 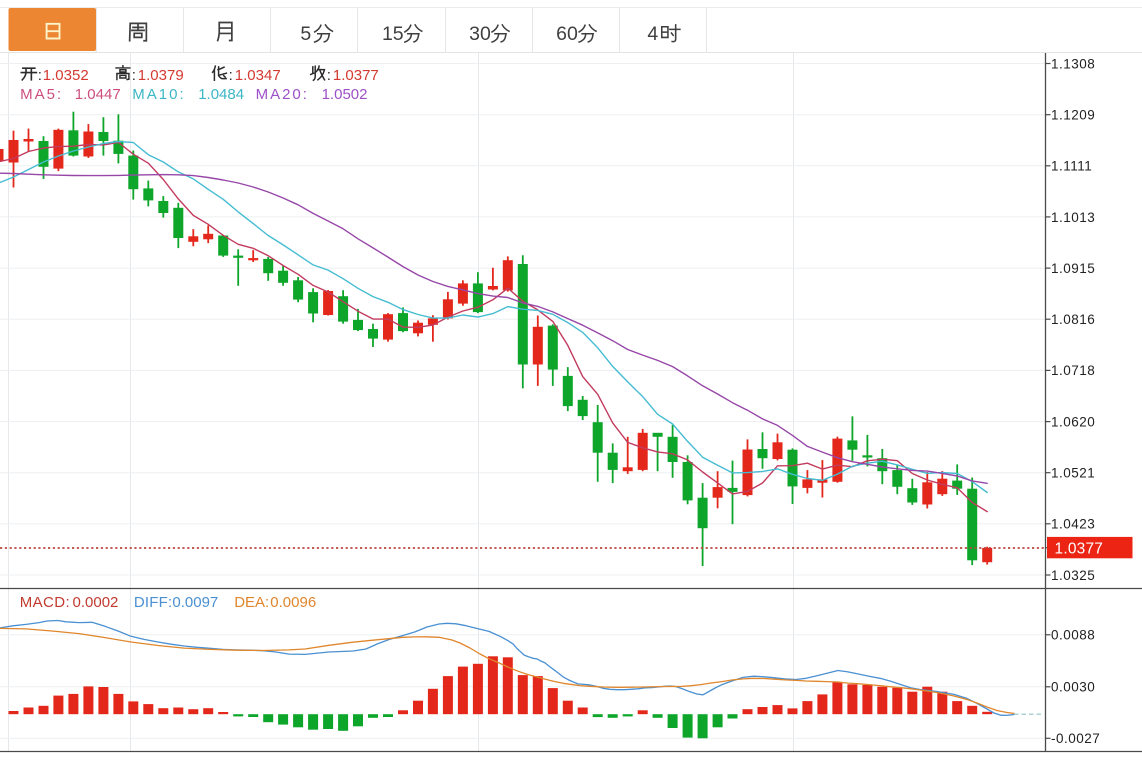 I want to click on svg-text: 60, so click(x=567, y=34).